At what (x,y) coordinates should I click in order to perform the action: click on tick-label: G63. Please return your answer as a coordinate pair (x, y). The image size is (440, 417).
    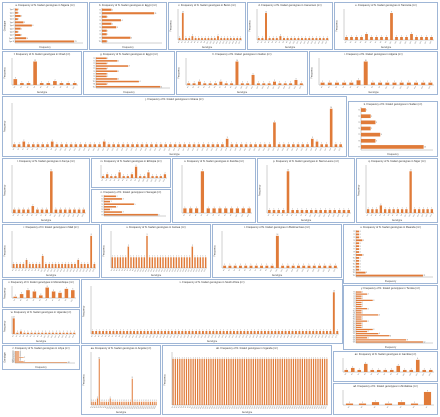
    Looking at the image, I should click on (305, 337).